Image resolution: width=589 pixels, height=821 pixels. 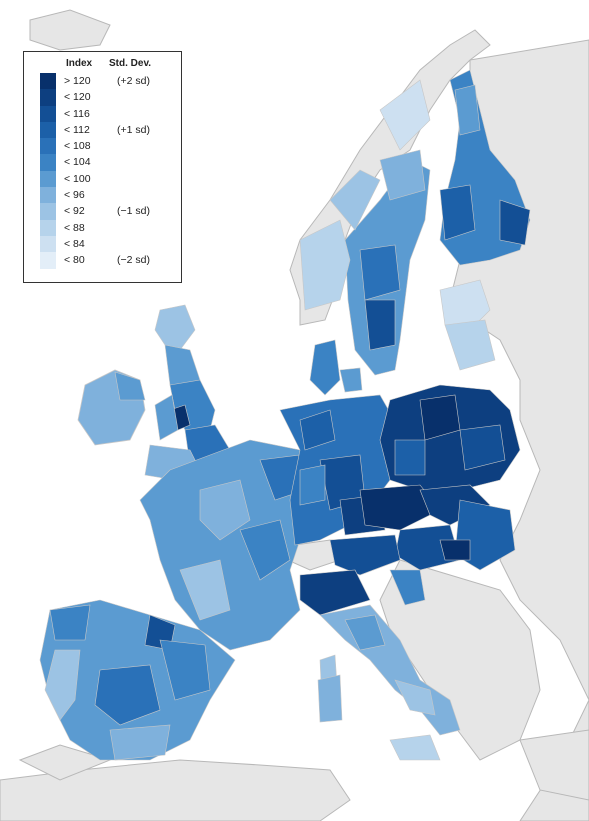 I want to click on legend-label: < 116, so click(x=77, y=113).